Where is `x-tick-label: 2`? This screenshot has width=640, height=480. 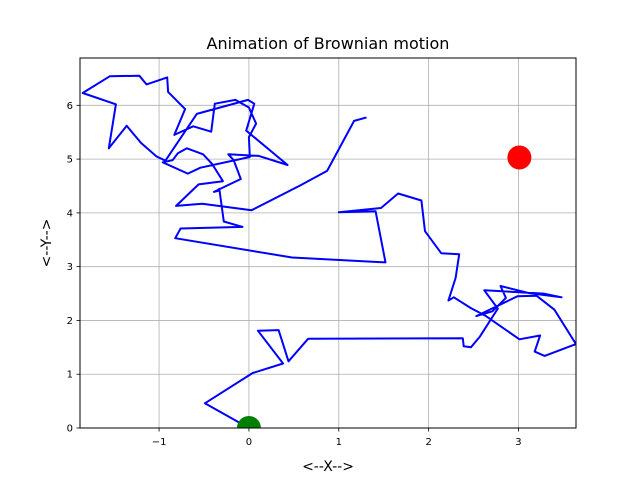 x-tick-label: 2 is located at coordinates (428, 442).